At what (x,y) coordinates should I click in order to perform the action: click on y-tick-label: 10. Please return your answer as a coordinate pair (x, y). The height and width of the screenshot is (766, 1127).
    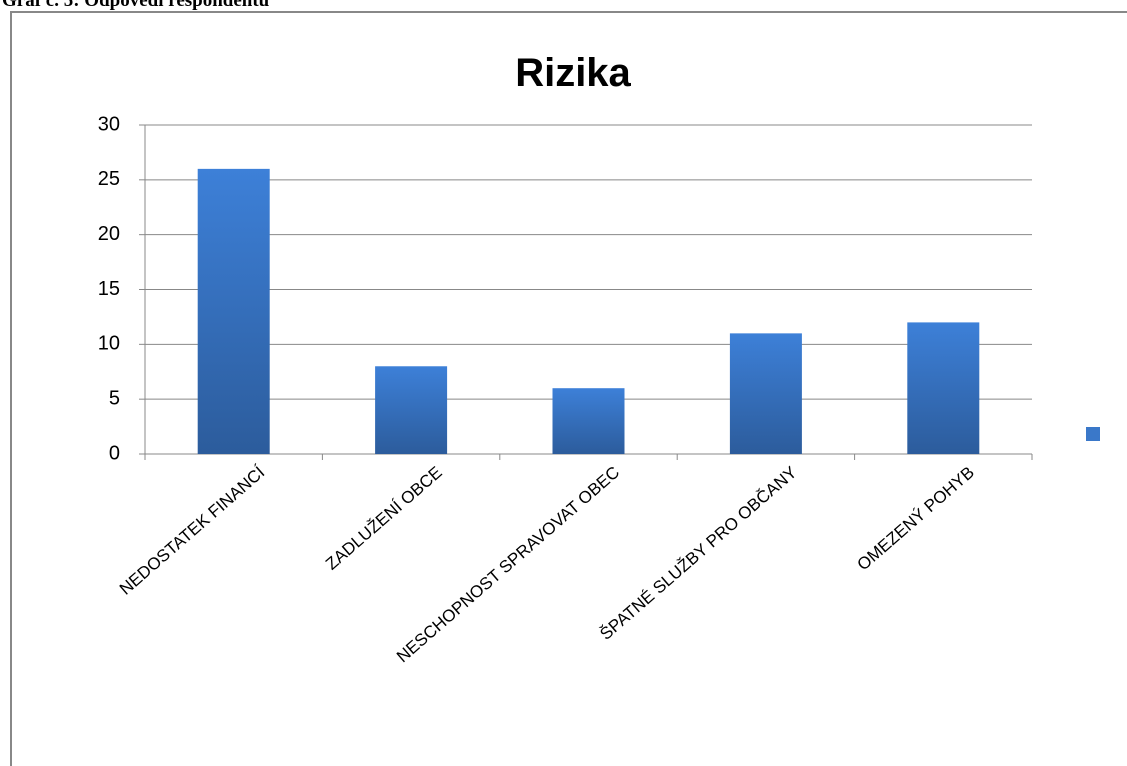
    Looking at the image, I should click on (109, 344).